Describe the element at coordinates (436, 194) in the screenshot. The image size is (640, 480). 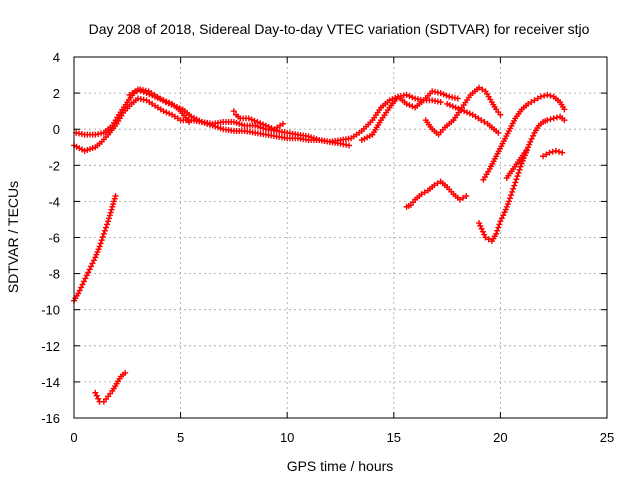
I see `series-arc-h` at that location.